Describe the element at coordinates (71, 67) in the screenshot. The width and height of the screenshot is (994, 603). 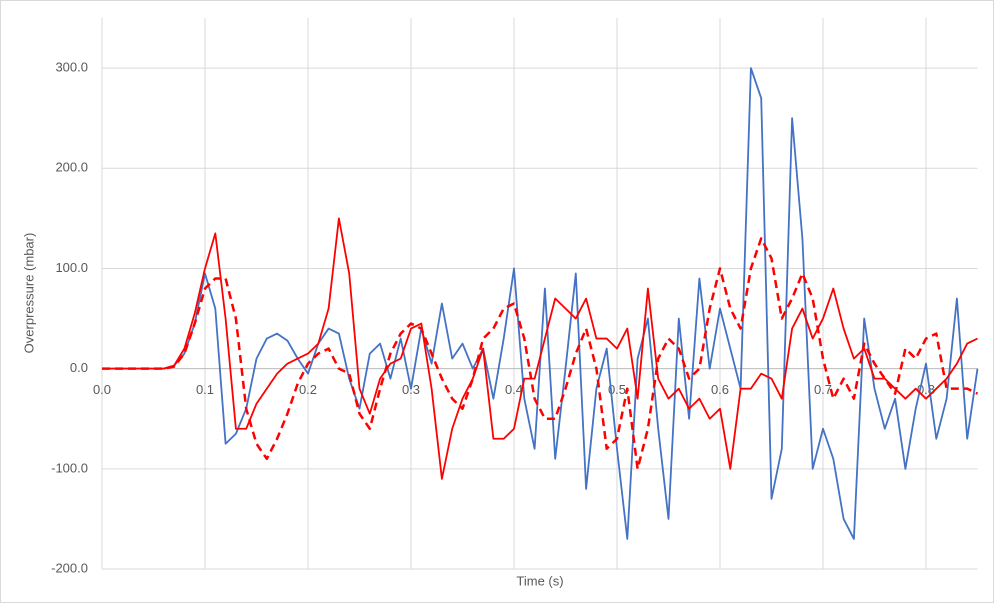
I see `y-tick-label: 300.0` at that location.